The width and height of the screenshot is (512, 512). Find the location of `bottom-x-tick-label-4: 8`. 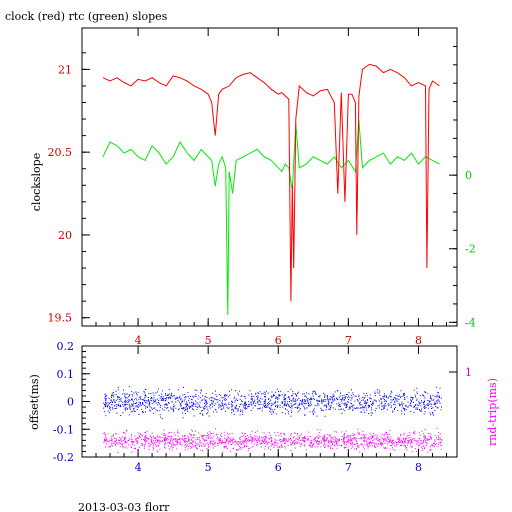

bottom-x-tick-label-4: 8 is located at coordinates (418, 467).